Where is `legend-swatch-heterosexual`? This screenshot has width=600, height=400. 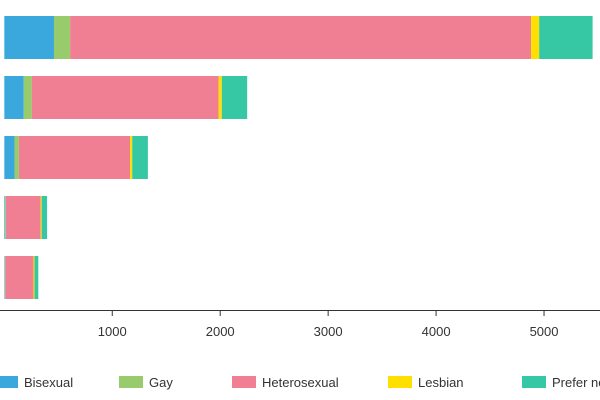
legend-swatch-heterosexual is located at coordinates (244, 382).